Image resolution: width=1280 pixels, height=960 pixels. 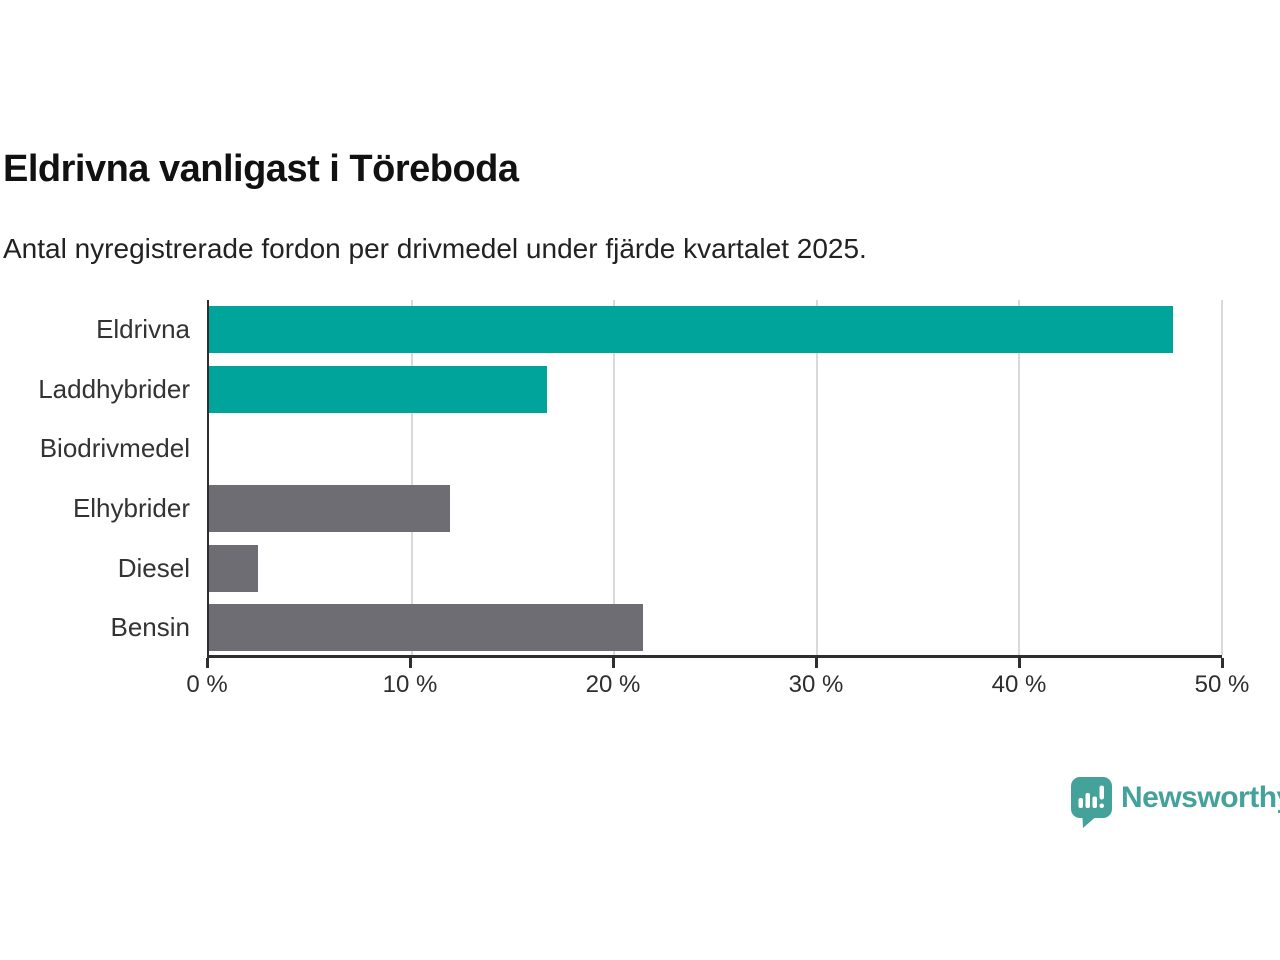 What do you see at coordinates (1019, 684) in the screenshot?
I see `x-axis-tick-label-40: 40 %` at bounding box center [1019, 684].